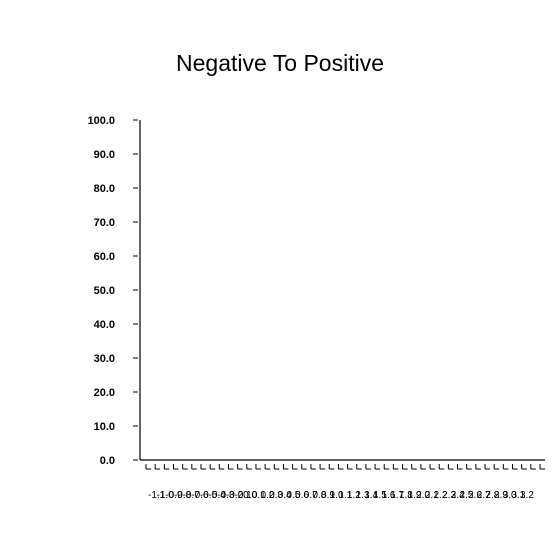  I want to click on y-tick-label: 0.0, so click(107, 461).